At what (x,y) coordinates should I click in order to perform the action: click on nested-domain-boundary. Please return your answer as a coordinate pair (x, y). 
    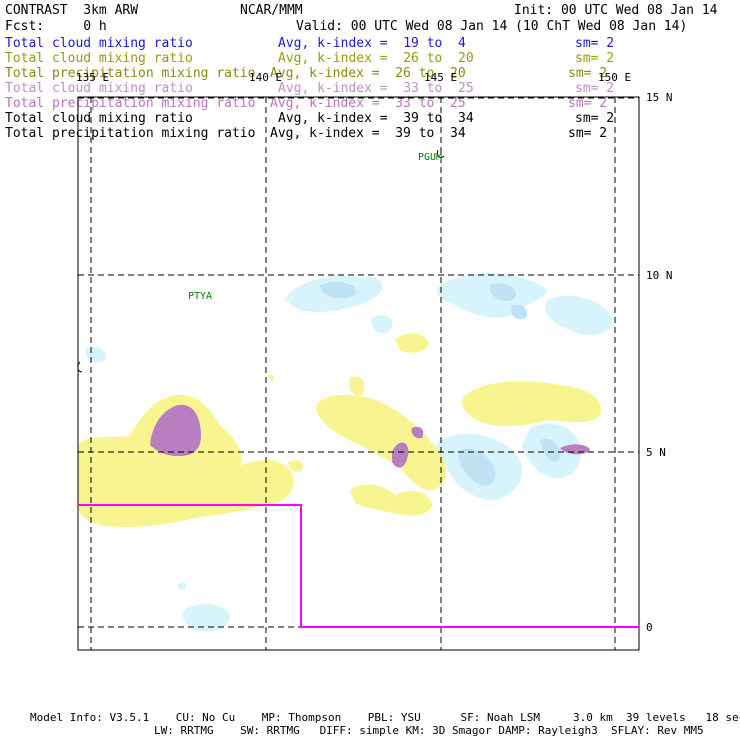
    Looking at the image, I should click on (358, 566).